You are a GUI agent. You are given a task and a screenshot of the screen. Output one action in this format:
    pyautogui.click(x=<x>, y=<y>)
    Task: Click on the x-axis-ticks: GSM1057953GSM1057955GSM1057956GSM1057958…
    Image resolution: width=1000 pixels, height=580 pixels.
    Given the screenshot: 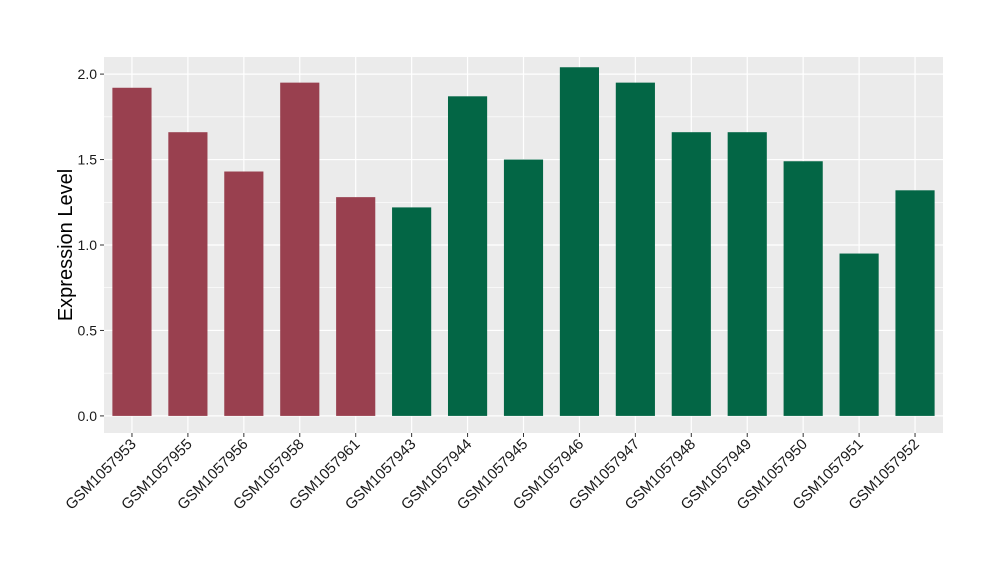 What is the action you would take?
    pyautogui.click(x=492, y=473)
    